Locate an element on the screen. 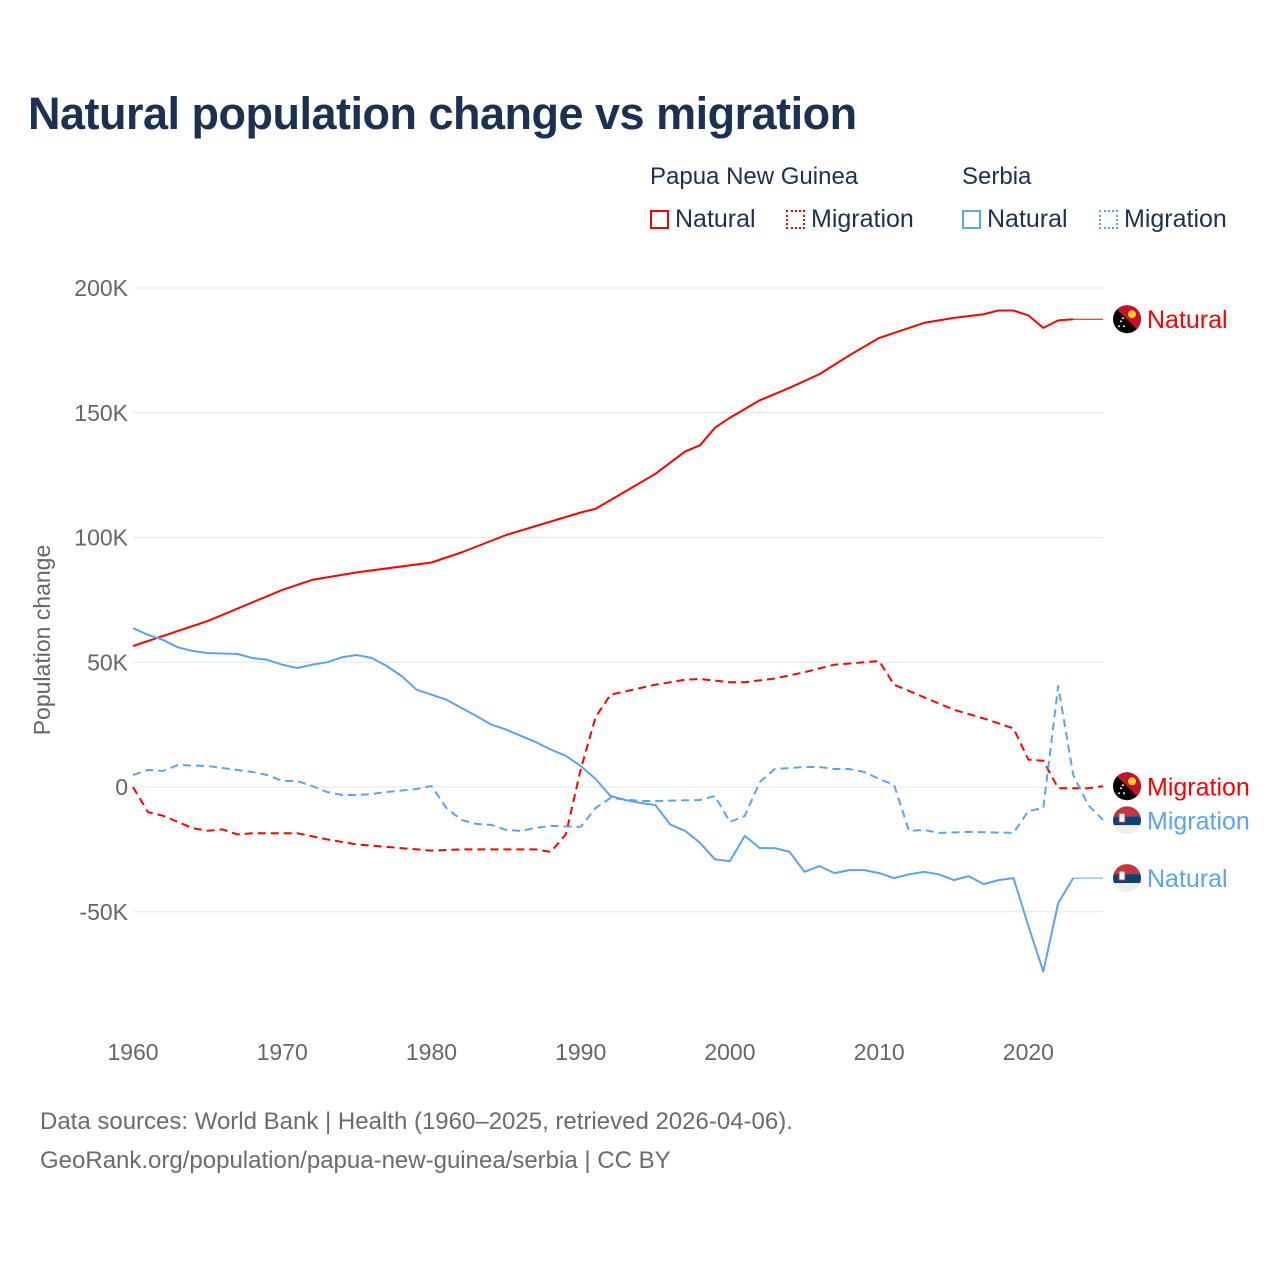 This screenshot has height=1280, width=1280. x-tick-label: 2010 is located at coordinates (879, 1052).